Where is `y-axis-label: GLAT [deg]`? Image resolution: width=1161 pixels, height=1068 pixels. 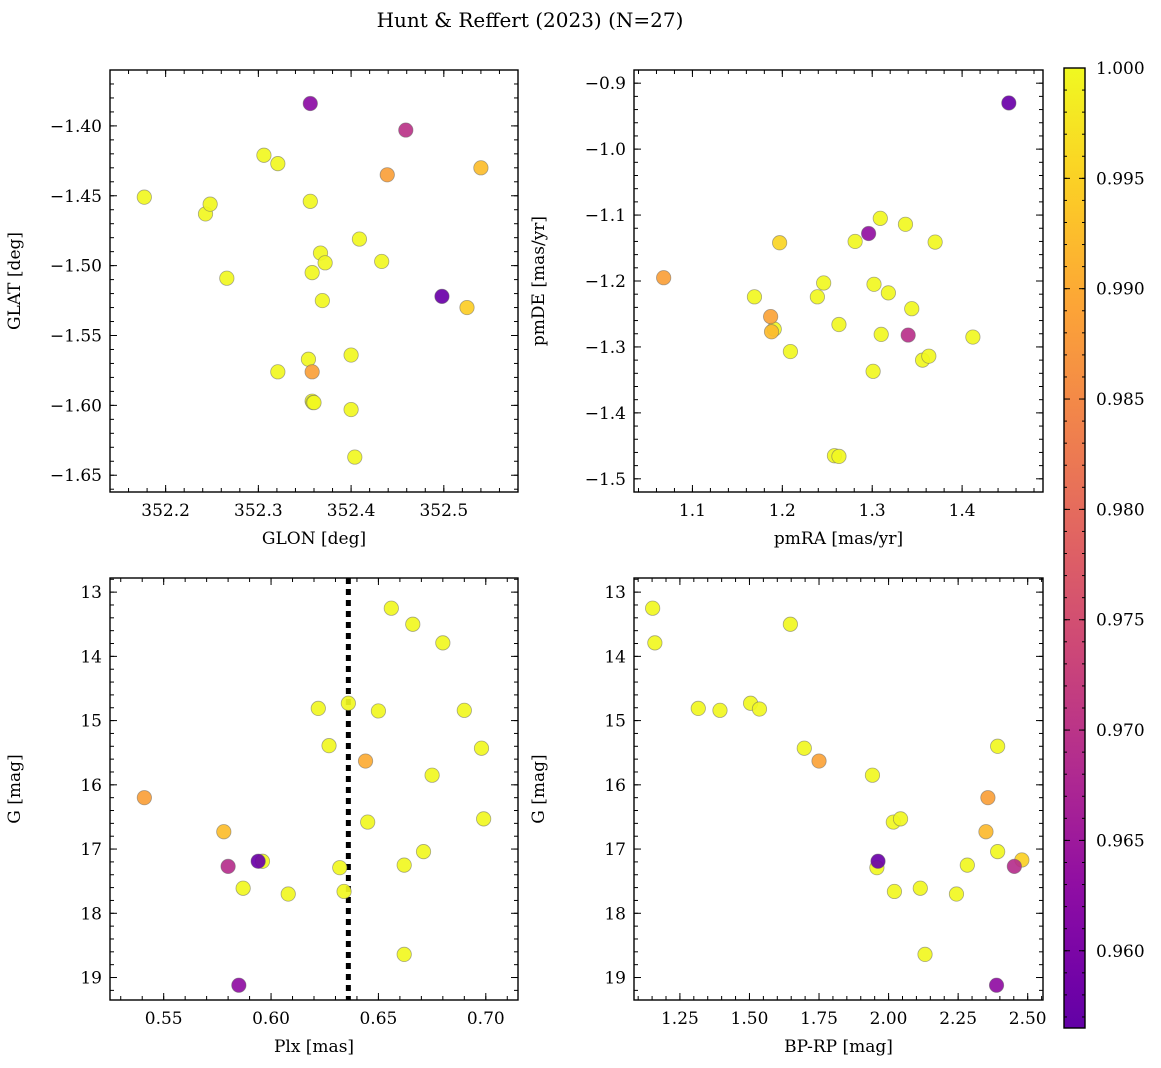 y-axis-label: GLAT [deg] is located at coordinates (15, 281).